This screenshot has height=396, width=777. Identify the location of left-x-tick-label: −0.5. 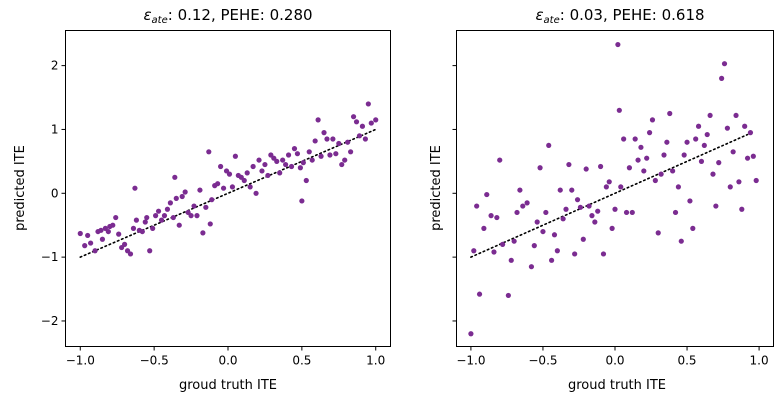
(154, 361).